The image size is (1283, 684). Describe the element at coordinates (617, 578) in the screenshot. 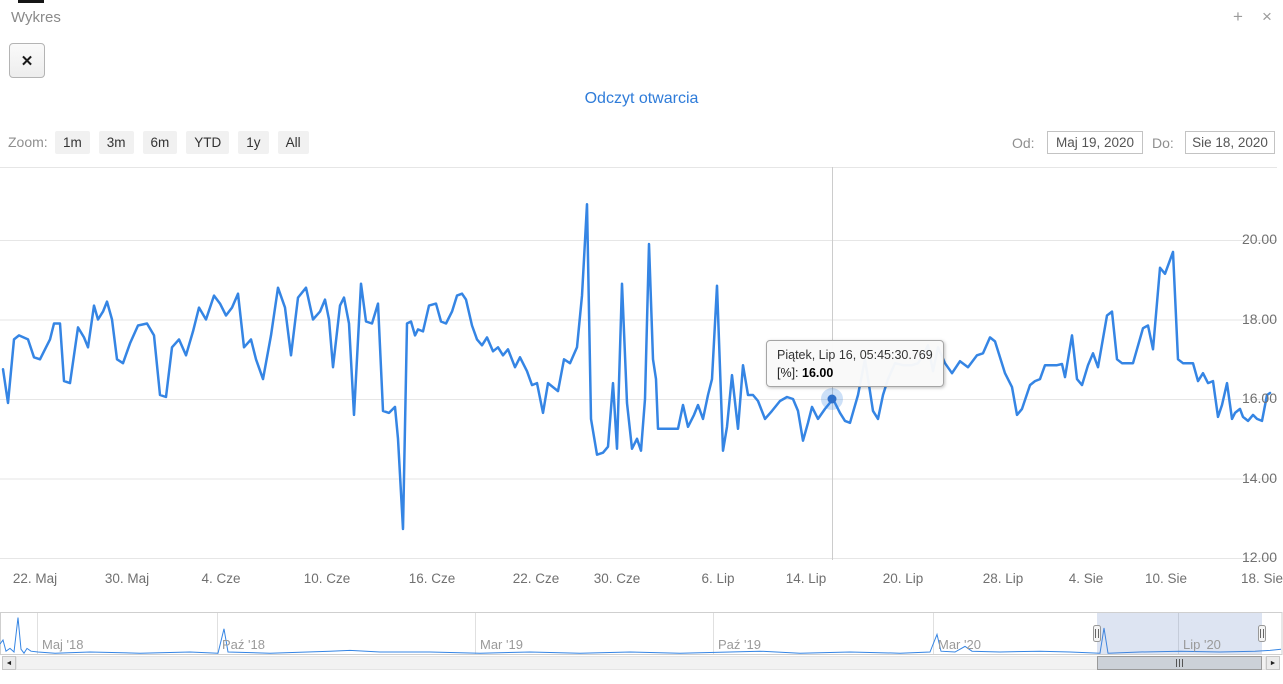

I see `x-axis-label: 30. Cze` at that location.